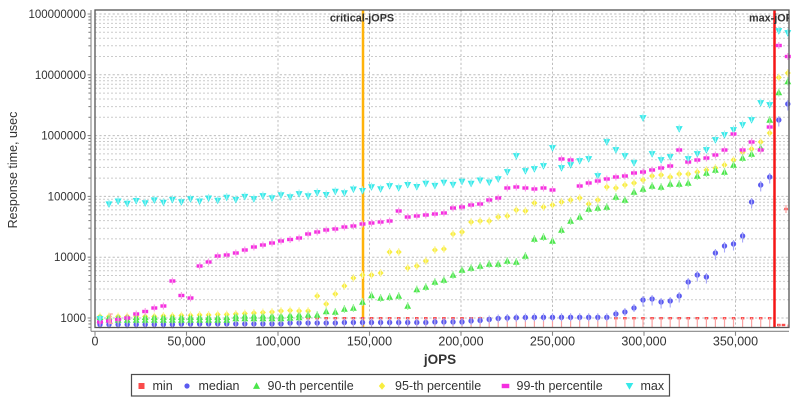  I want to click on svg-text: 350,000, so click(735, 342).